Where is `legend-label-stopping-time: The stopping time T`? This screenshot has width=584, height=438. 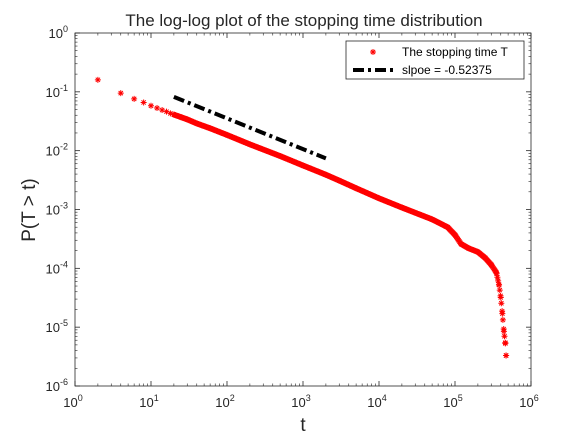 legend-label-stopping-time: The stopping time T is located at coordinates (455, 52).